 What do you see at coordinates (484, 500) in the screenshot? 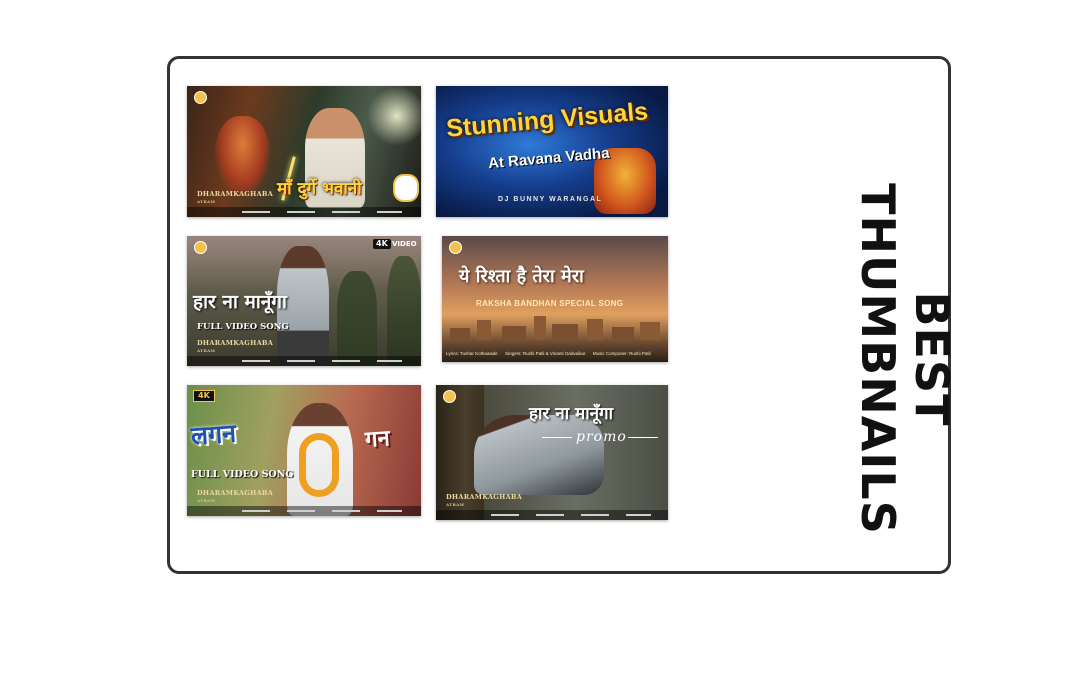
I see `thumb-6-brand: DHARAMKAGHABA ATRAM` at bounding box center [484, 500].